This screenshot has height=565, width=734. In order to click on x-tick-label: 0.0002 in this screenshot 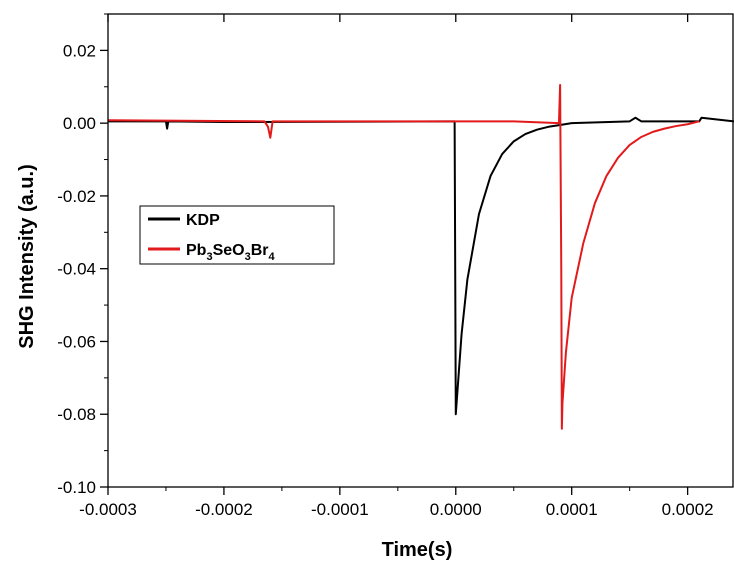, I will do `click(688, 509)`.